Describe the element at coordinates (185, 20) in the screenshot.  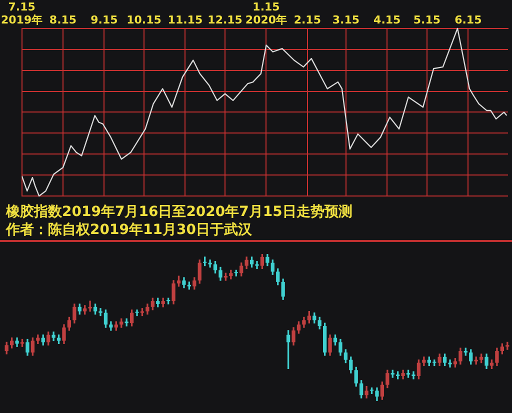
I see `x-tick-label: 11.15` at that location.